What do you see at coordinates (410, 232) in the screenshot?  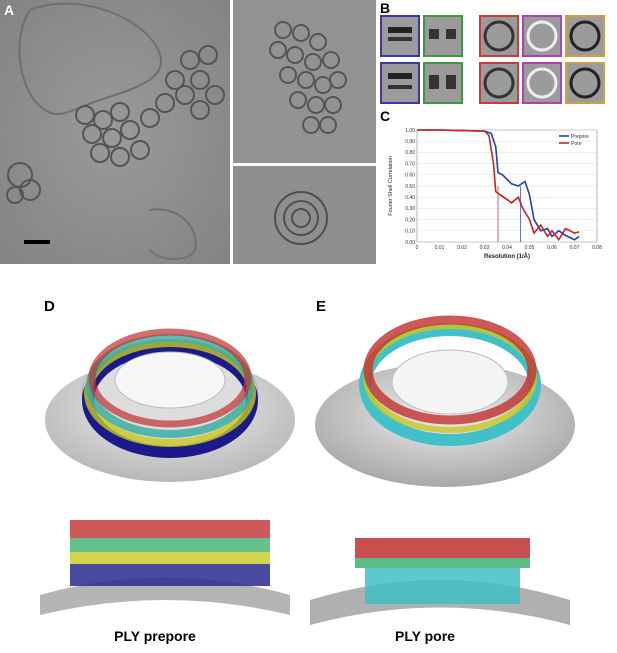 I see `y-tick-label: 0.10` at bounding box center [410, 232].